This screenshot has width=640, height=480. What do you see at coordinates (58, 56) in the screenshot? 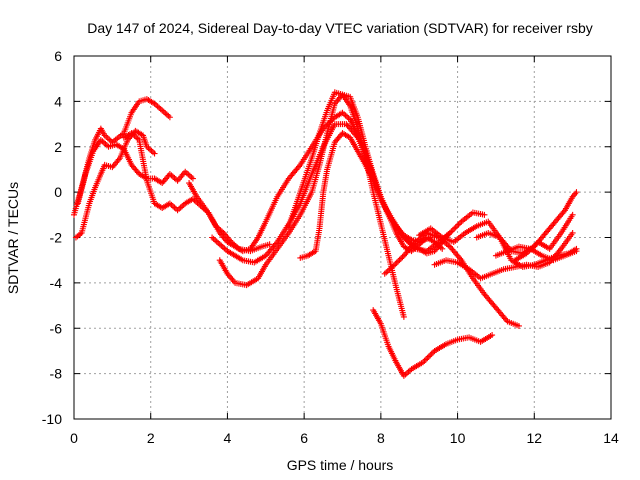
I see `y-tick-label: 6` at bounding box center [58, 56].